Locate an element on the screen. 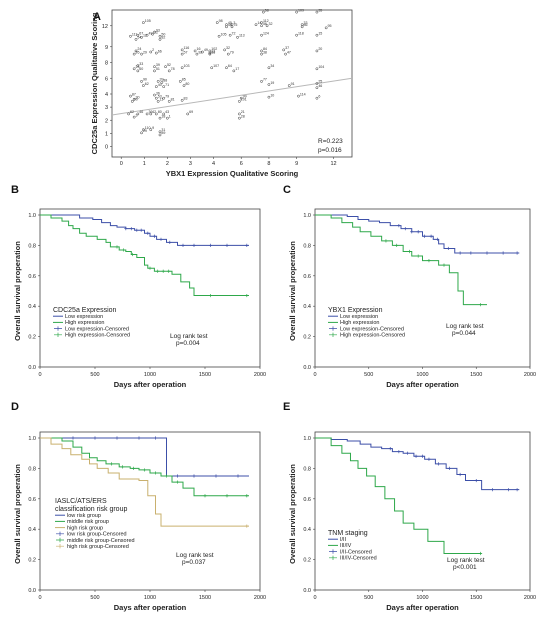  legend-title: YBX1 Expression is located at coordinates (355, 310).